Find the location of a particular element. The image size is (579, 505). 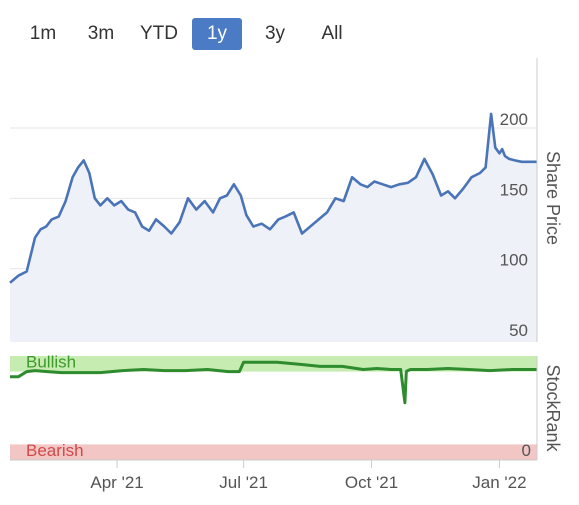

rank-zone-label: Bullish is located at coordinates (51, 362).